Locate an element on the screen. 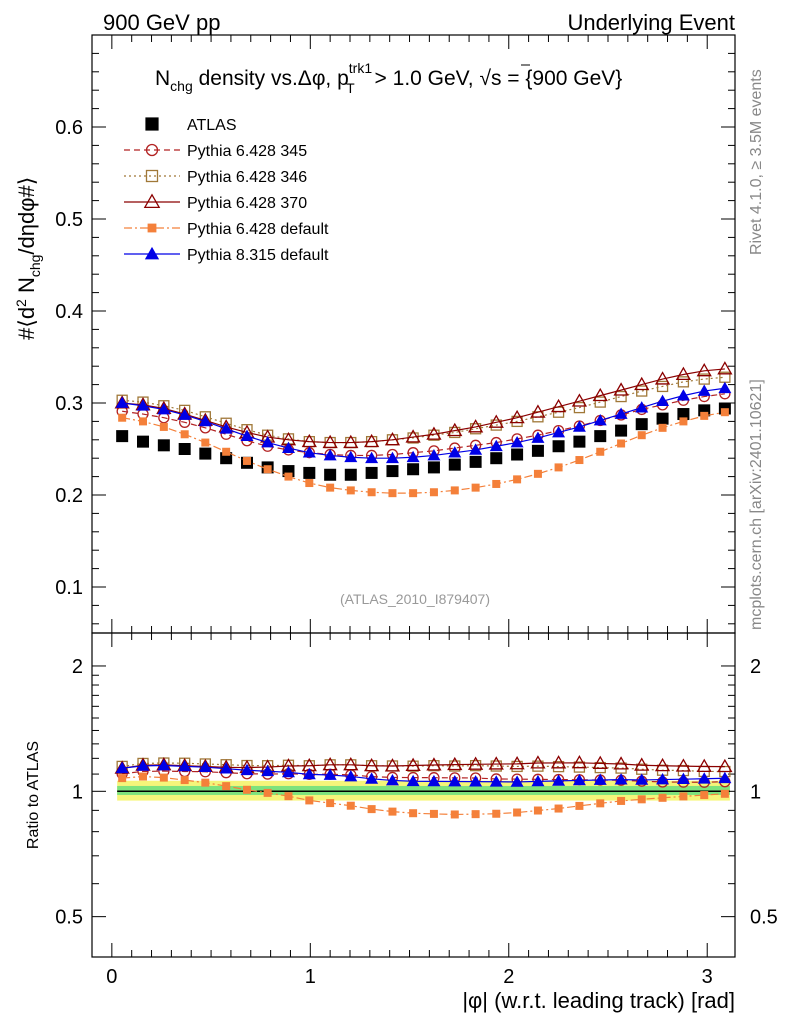 The image size is (786, 1024). title-pt-sup: trk1 is located at coordinates (361, 68).